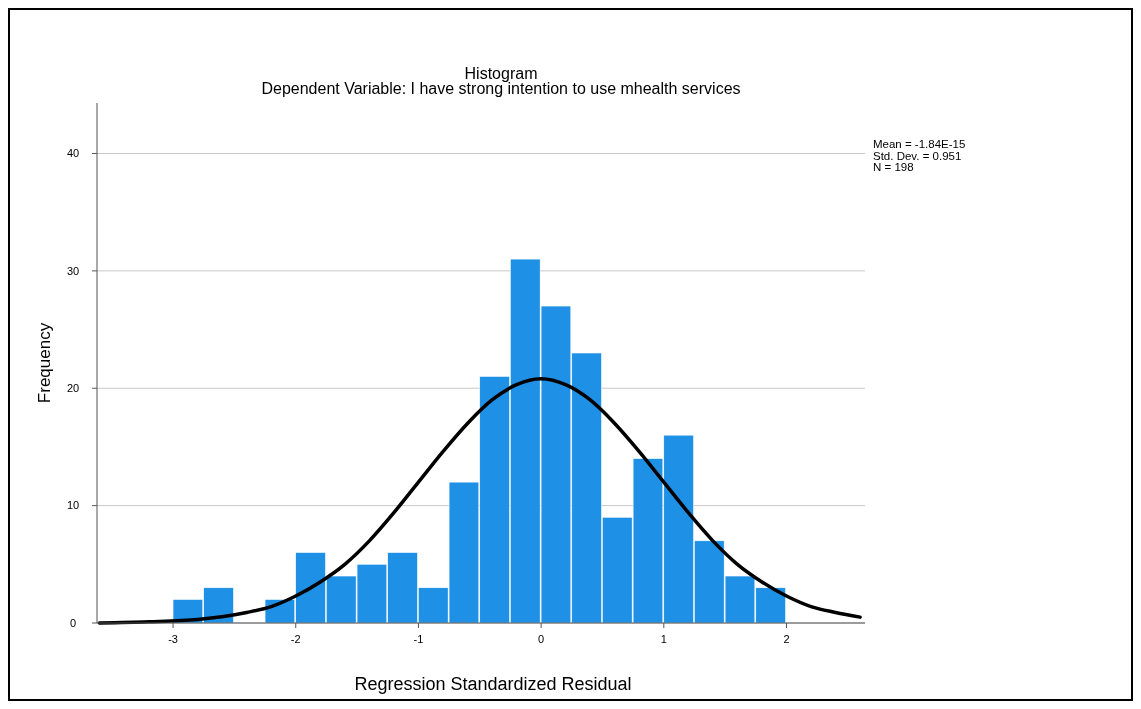 This screenshot has width=1141, height=709. Describe the element at coordinates (73, 153) in the screenshot. I see `y-tick-label: 40` at that location.